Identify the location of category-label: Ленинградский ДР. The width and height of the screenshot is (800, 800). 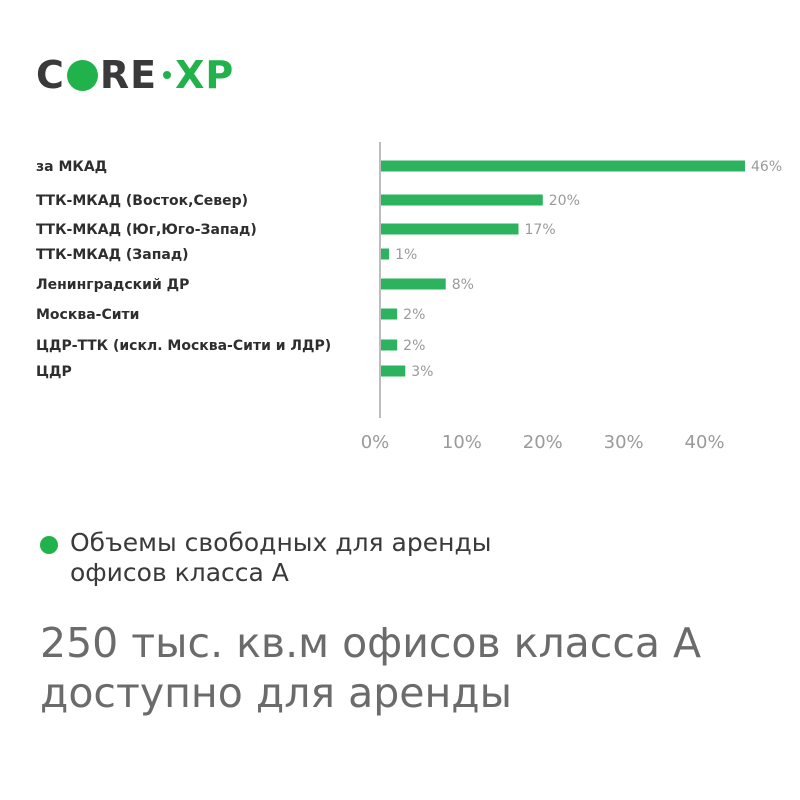
(112, 285).